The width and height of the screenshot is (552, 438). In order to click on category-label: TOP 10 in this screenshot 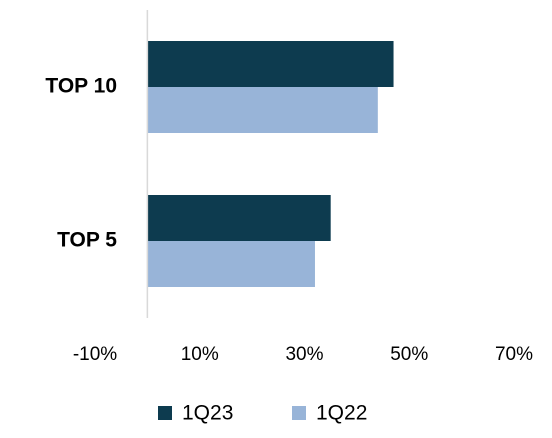, I will do `click(81, 86)`.